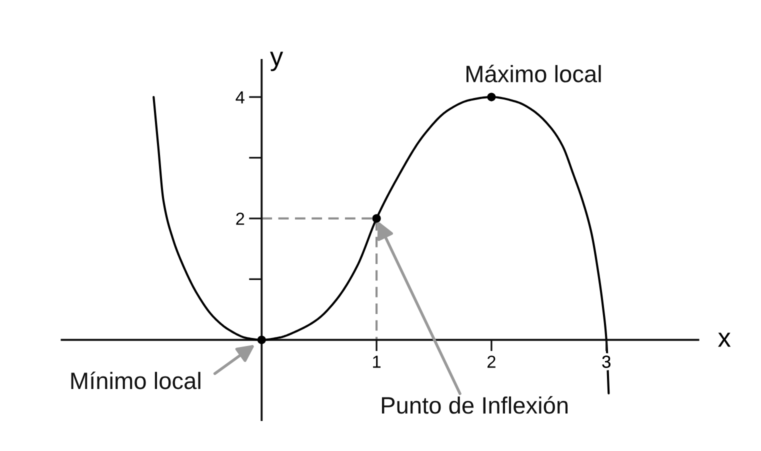 The image size is (761, 451). I want to click on x-tick-label: 2, so click(492, 362).